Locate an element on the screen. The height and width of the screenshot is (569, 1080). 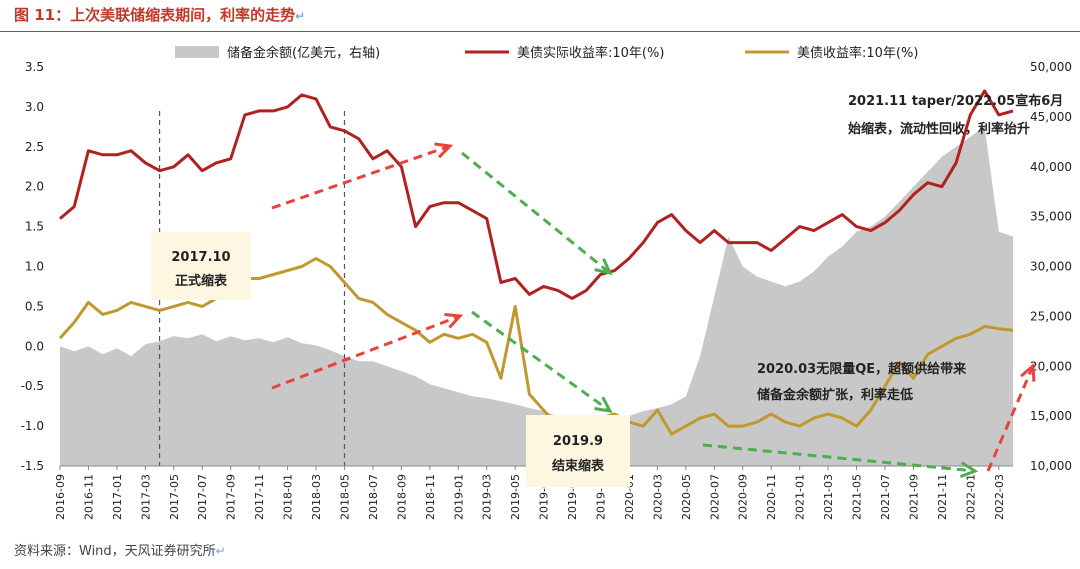
y-left-tick-label: 1.0 is located at coordinates (34, 267).